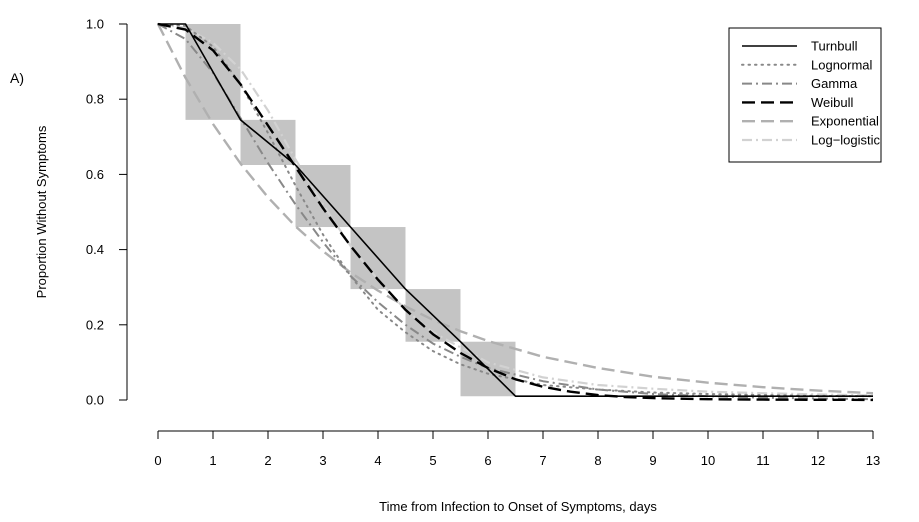 The image size is (919, 522). I want to click on x-tick-label: 4, so click(377, 460).